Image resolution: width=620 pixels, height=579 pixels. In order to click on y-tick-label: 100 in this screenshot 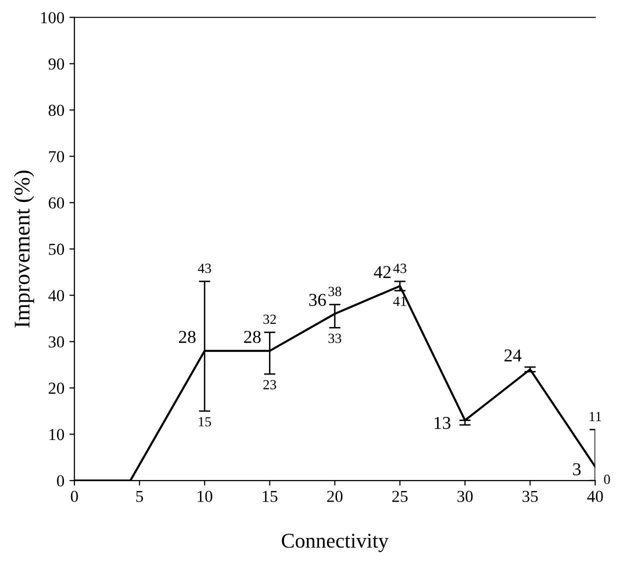, I will do `click(52, 18)`.